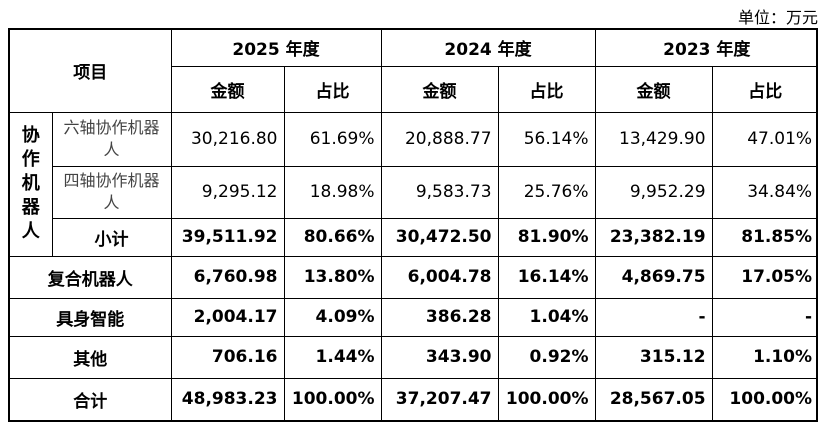  Describe the element at coordinates (546, 357) in the screenshot. I see `cell-value: 0.92%` at that location.